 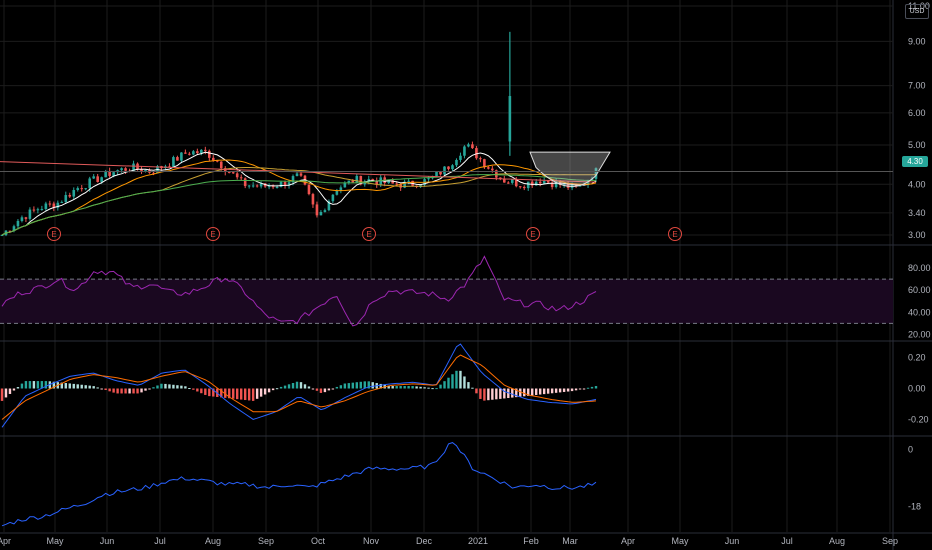 I want to click on price-tick-label: 4.00, so click(x=917, y=184).